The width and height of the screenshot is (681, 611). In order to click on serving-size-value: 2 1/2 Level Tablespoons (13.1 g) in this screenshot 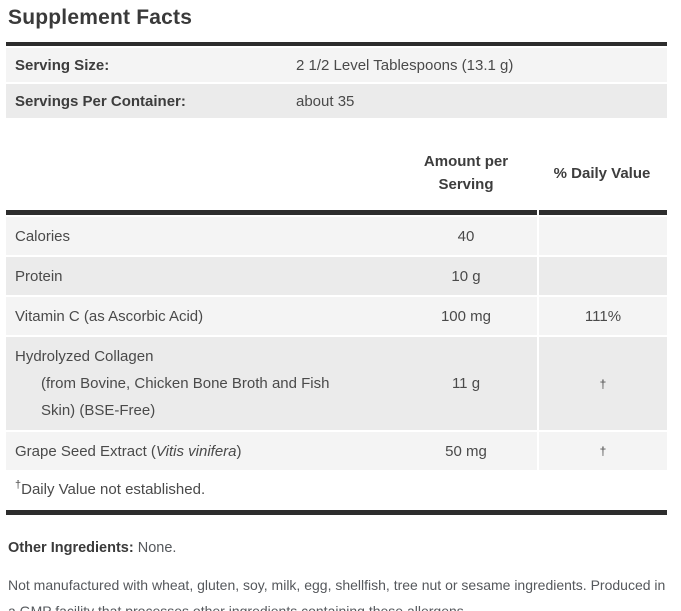, I will do `click(405, 65)`.